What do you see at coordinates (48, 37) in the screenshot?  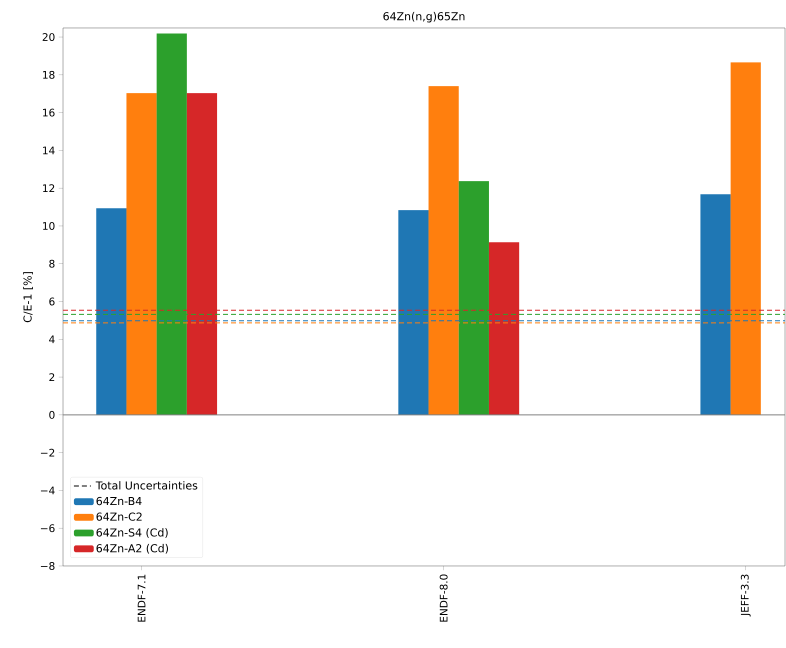 I see `y-tick-label: 20` at bounding box center [48, 37].